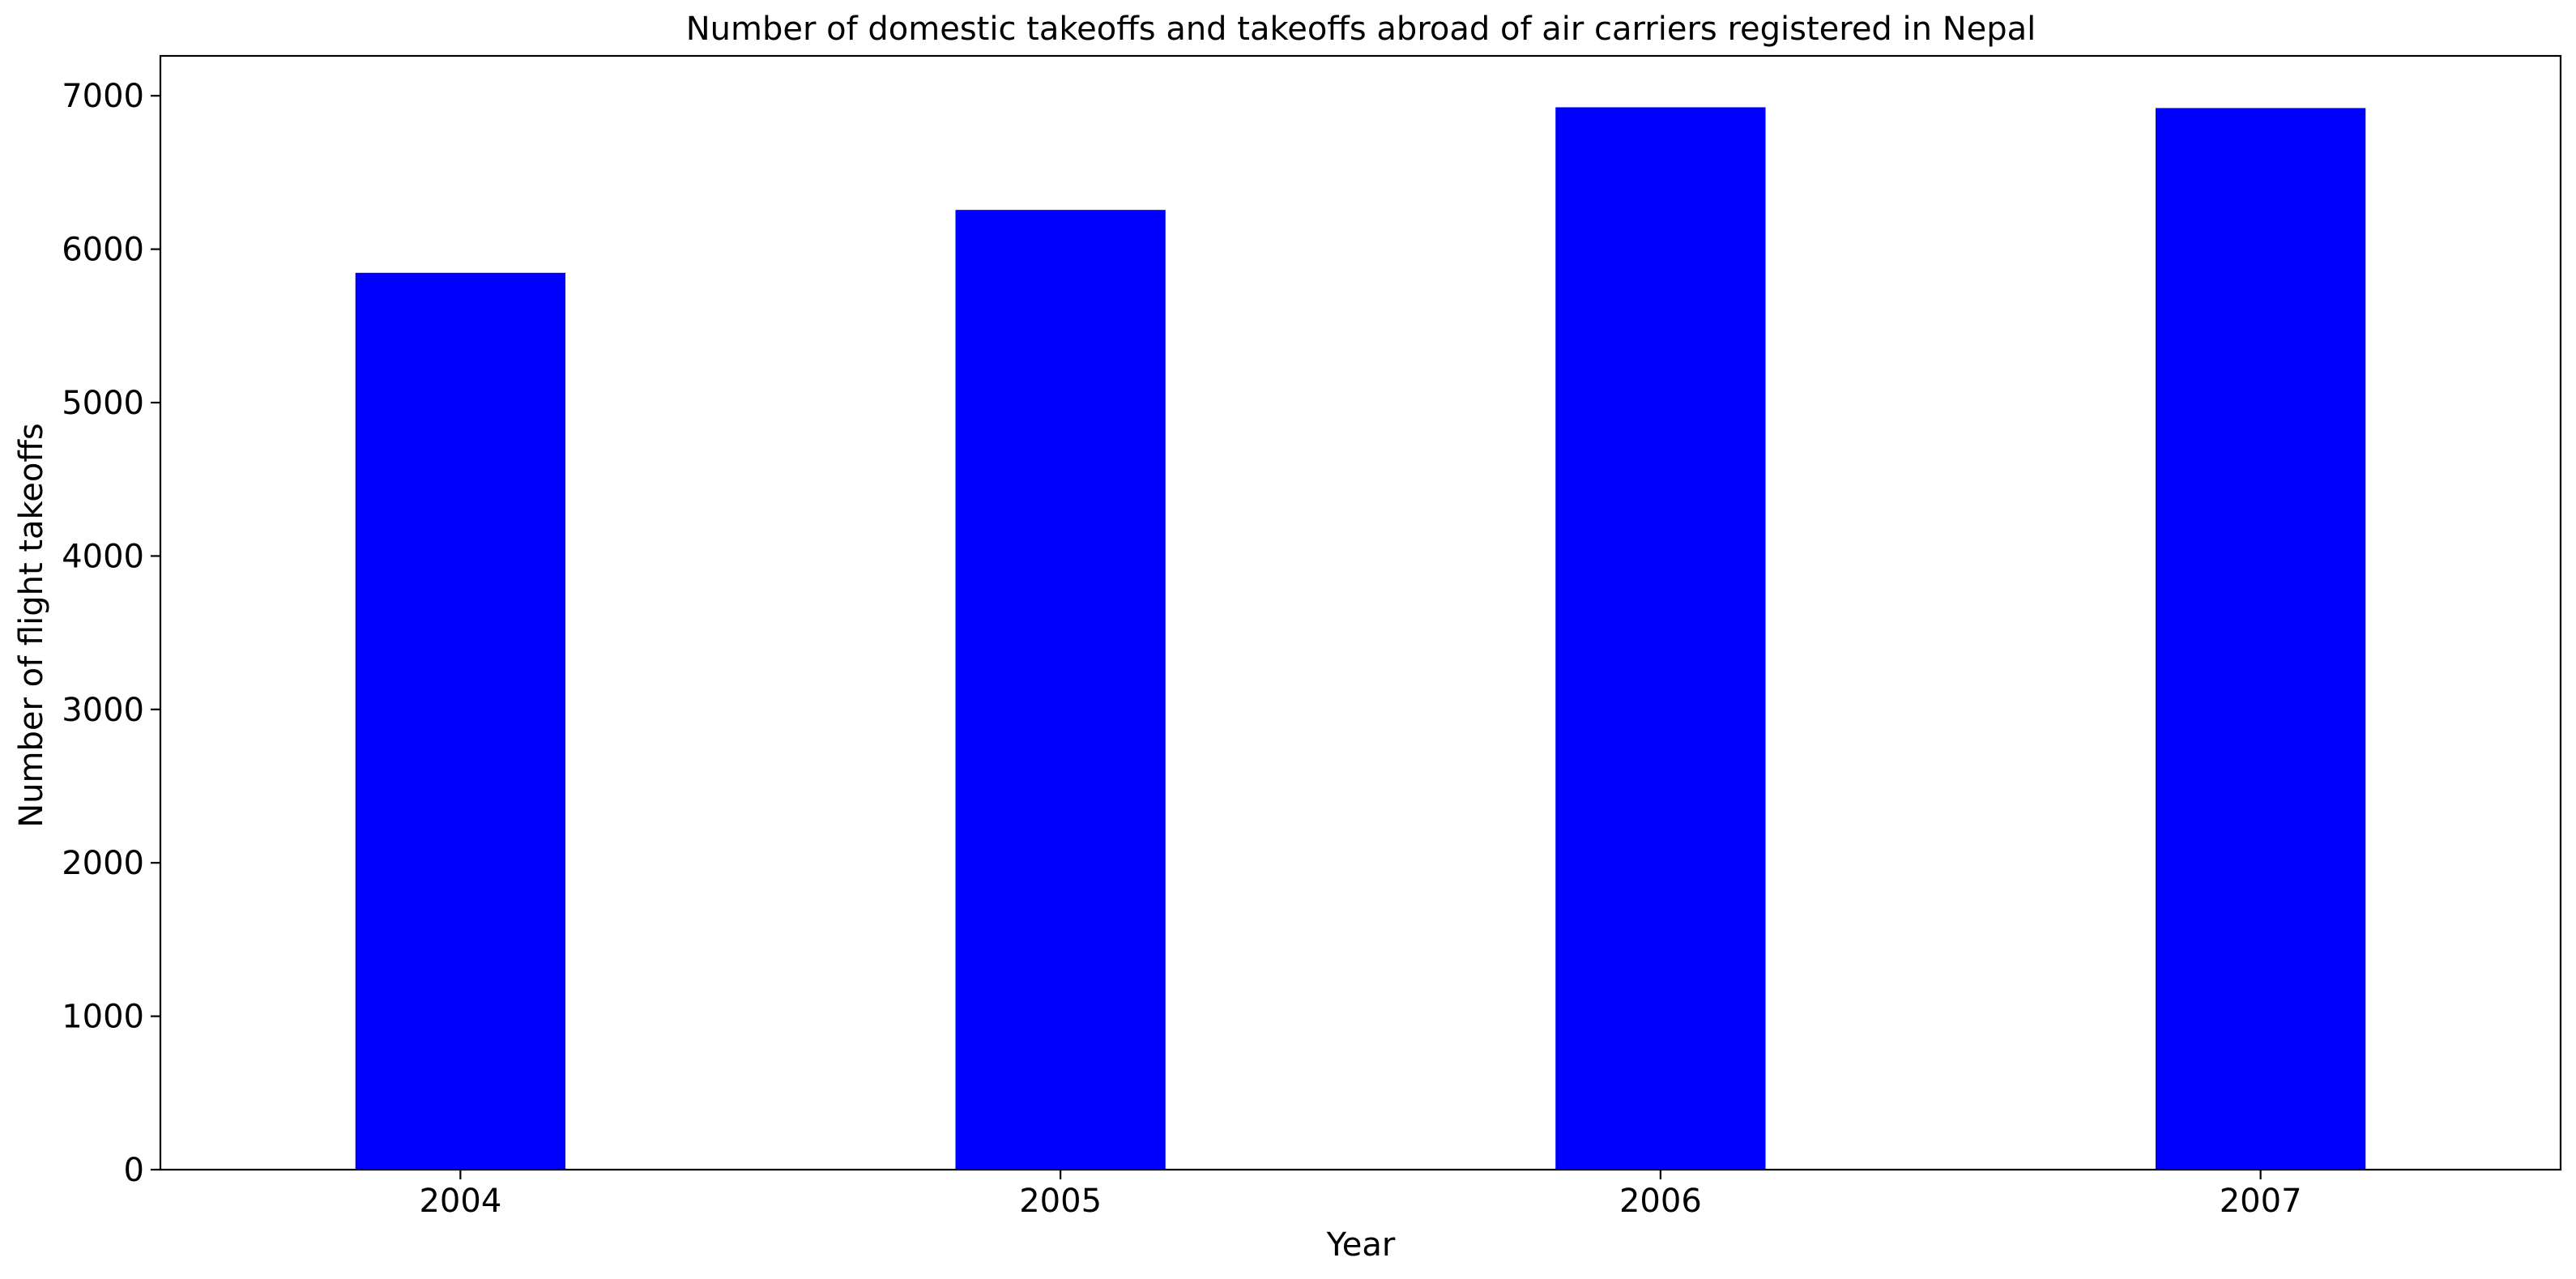 This screenshot has width=2576, height=1279. Describe the element at coordinates (103, 863) in the screenshot. I see `y-tick-label-2000: 2000` at that location.